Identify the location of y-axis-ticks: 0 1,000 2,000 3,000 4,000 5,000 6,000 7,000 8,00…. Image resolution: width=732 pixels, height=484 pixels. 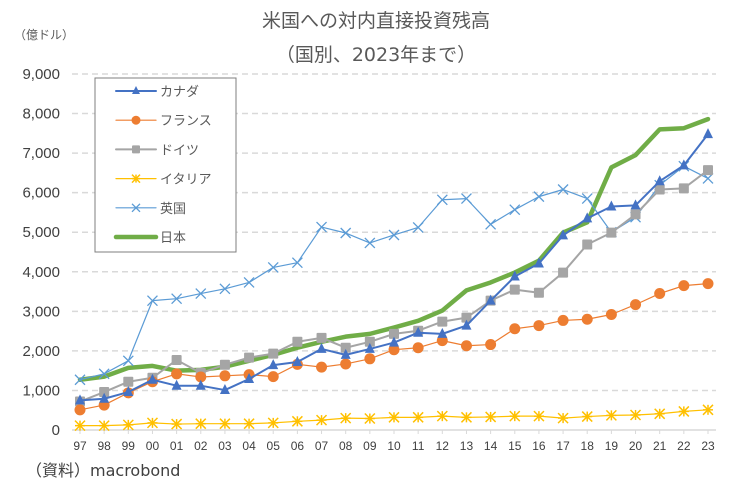
(41, 252).